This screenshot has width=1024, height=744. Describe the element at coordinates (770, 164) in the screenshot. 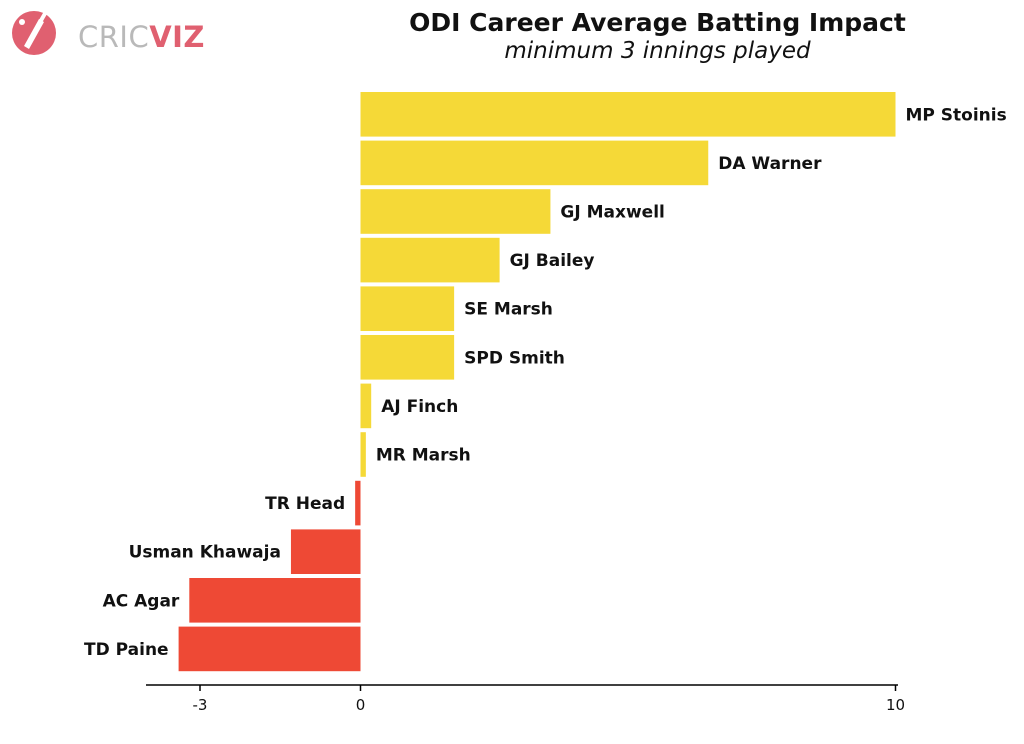

I see `bar-label: DA Warner` at that location.